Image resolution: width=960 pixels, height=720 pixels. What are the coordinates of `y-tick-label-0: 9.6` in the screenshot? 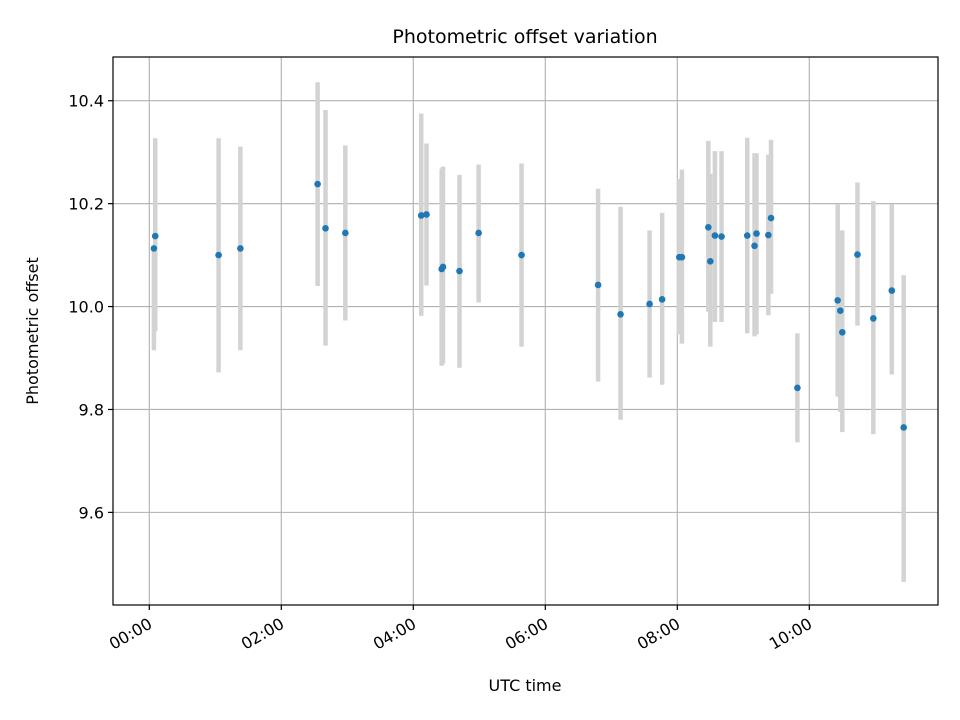 It's located at (91, 512).